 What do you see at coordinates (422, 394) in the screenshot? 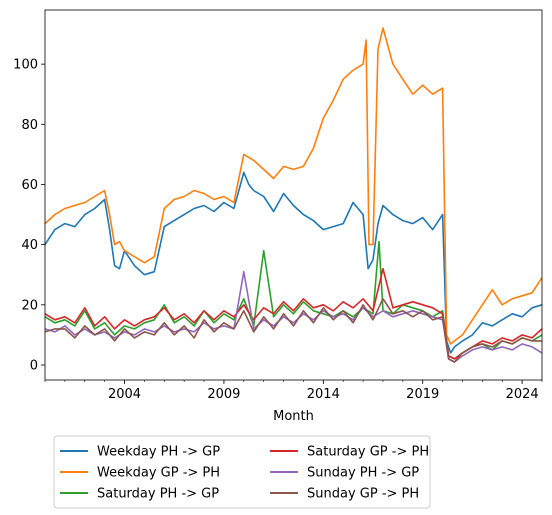
I see `x-tick-label: 2019` at bounding box center [422, 394].